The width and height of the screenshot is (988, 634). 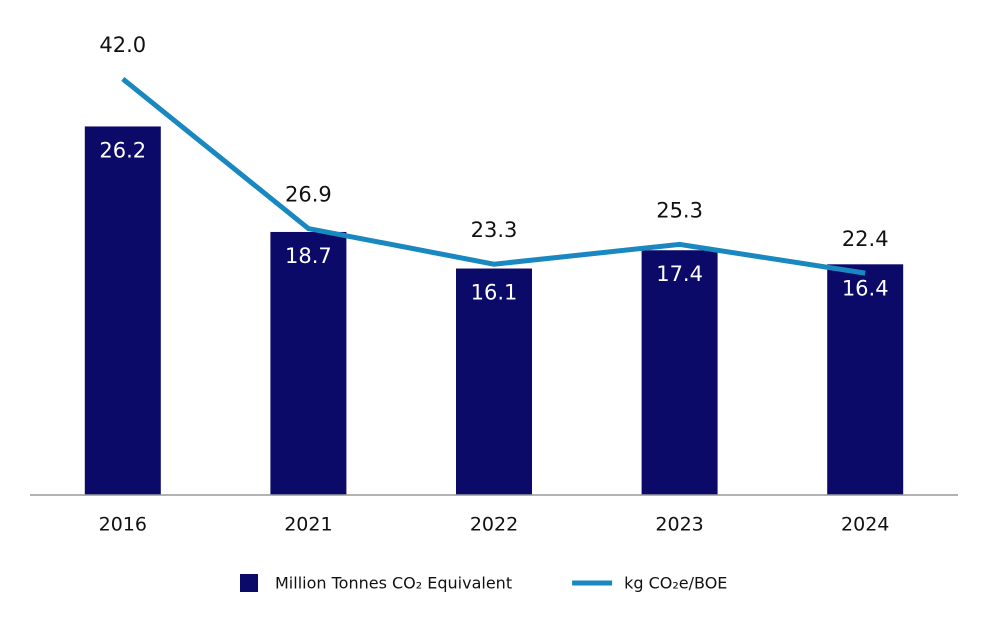 What do you see at coordinates (679, 525) in the screenshot?
I see `x-tick-label: 2023` at bounding box center [679, 525].